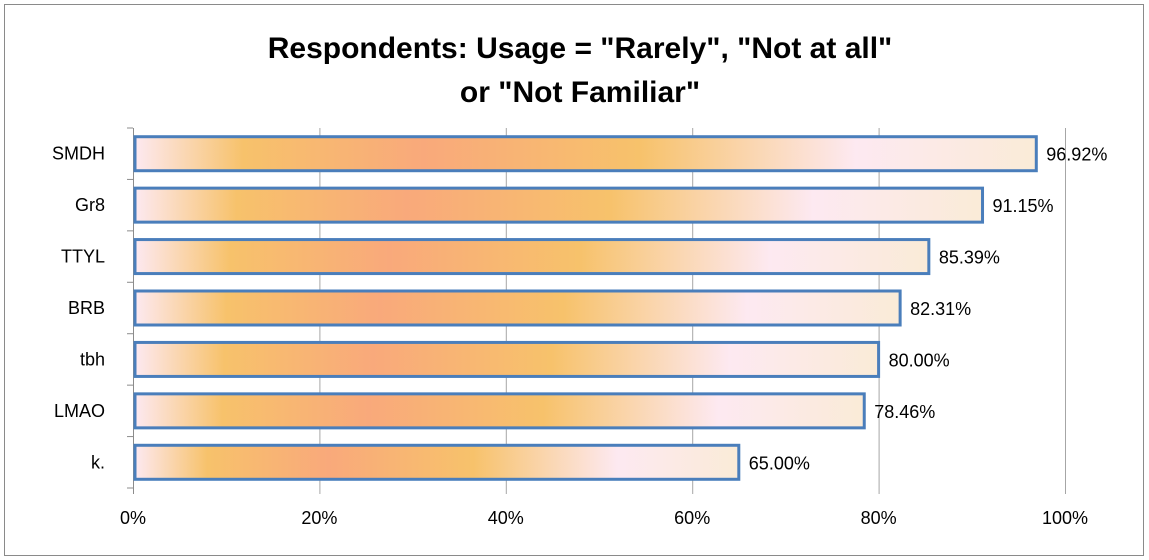 The height and width of the screenshot is (560, 1149). What do you see at coordinates (879, 518) in the screenshot?
I see `x-tick-label-80: 80%` at bounding box center [879, 518].